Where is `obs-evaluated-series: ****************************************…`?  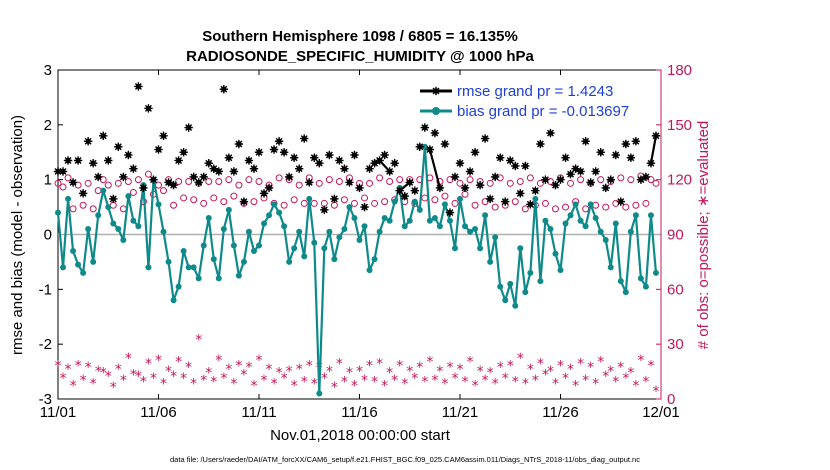 obs-evaluated-series: ****************************************… is located at coordinates (357, 366).